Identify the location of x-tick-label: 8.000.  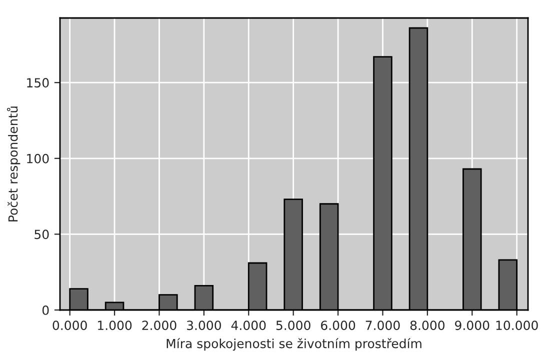
(427, 325).